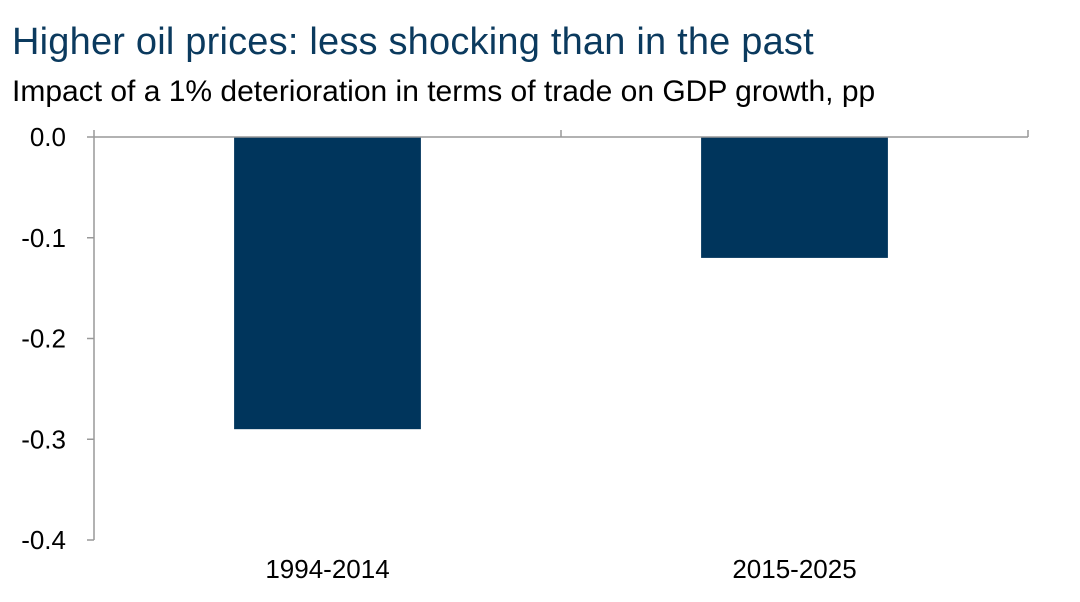  I want to click on chart-axes, so click(91, 338).